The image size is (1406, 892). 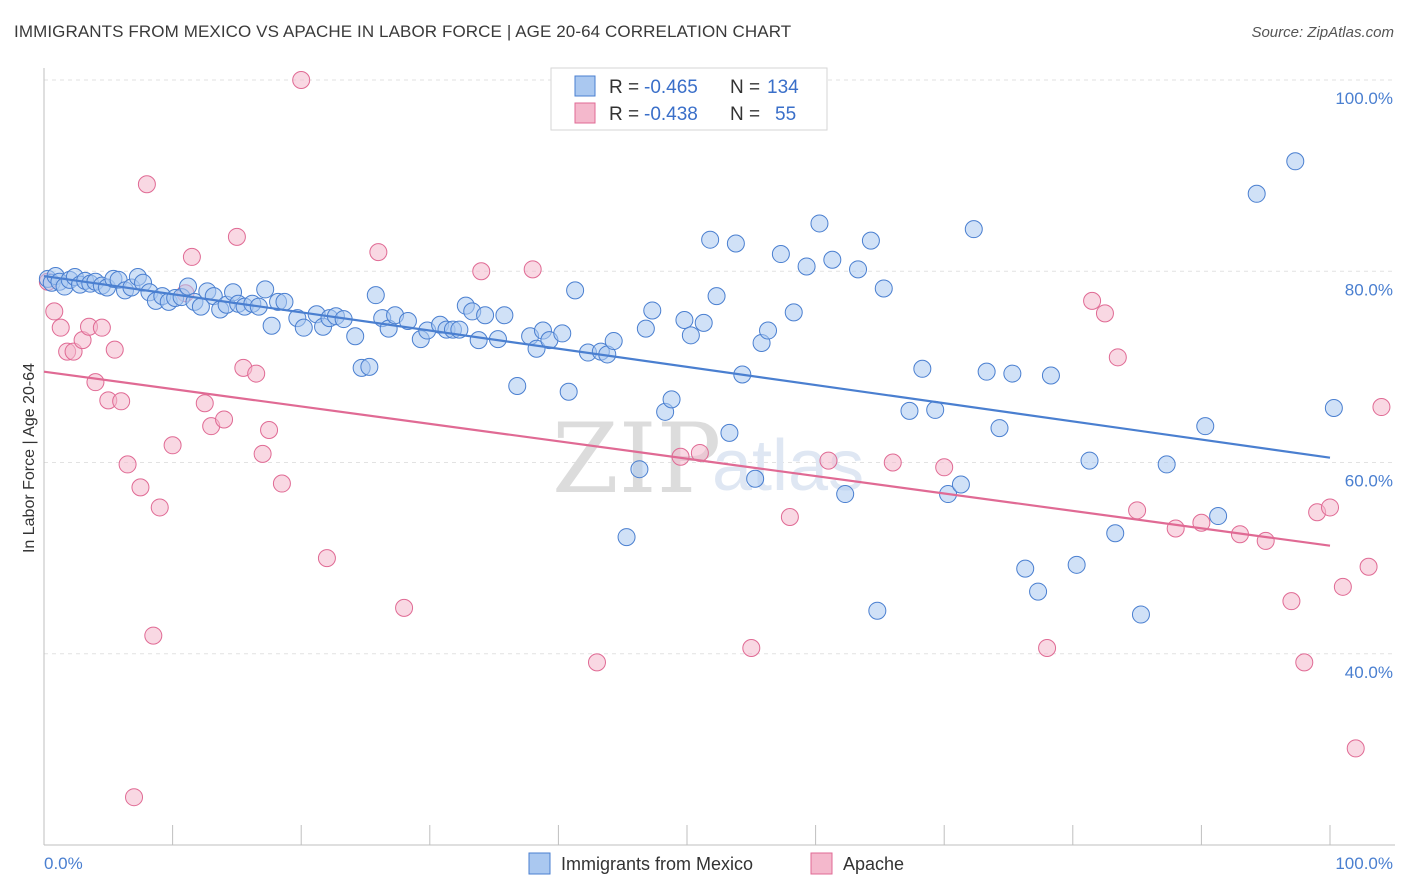 I want to click on legend-r-value-2: -0.438, so click(x=671, y=114).